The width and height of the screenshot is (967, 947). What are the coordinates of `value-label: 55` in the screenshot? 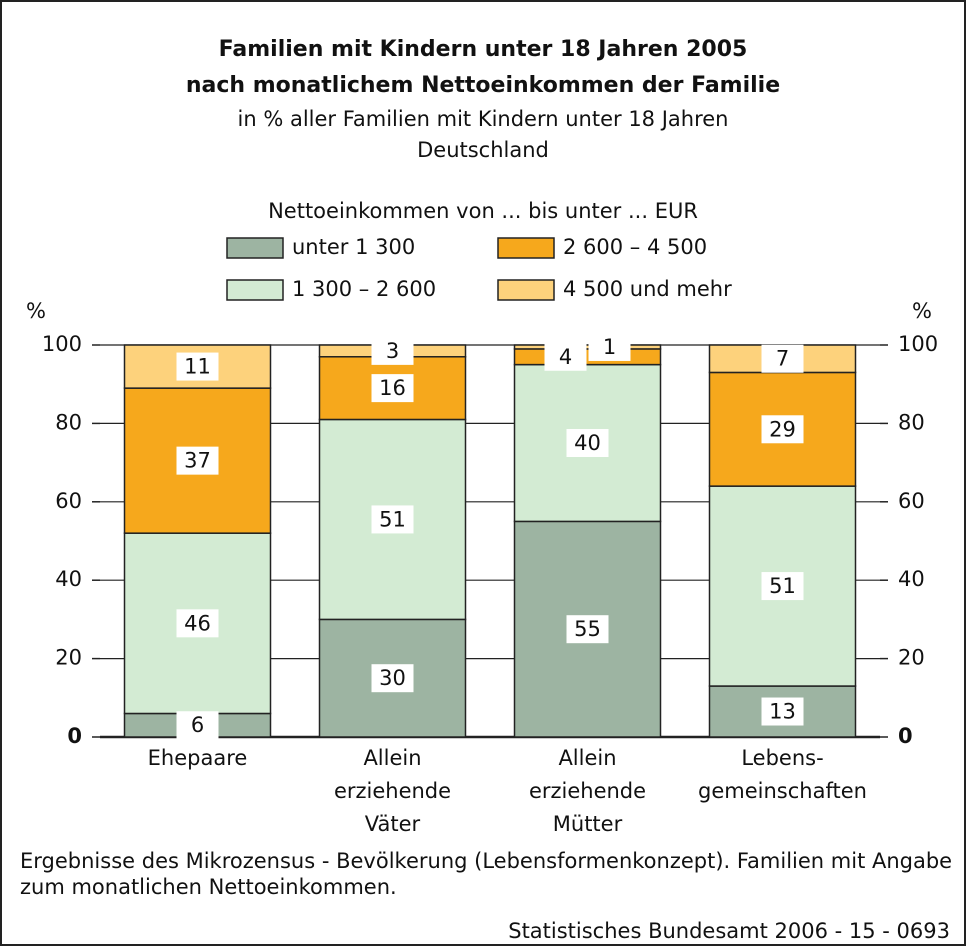 It's located at (587, 629).